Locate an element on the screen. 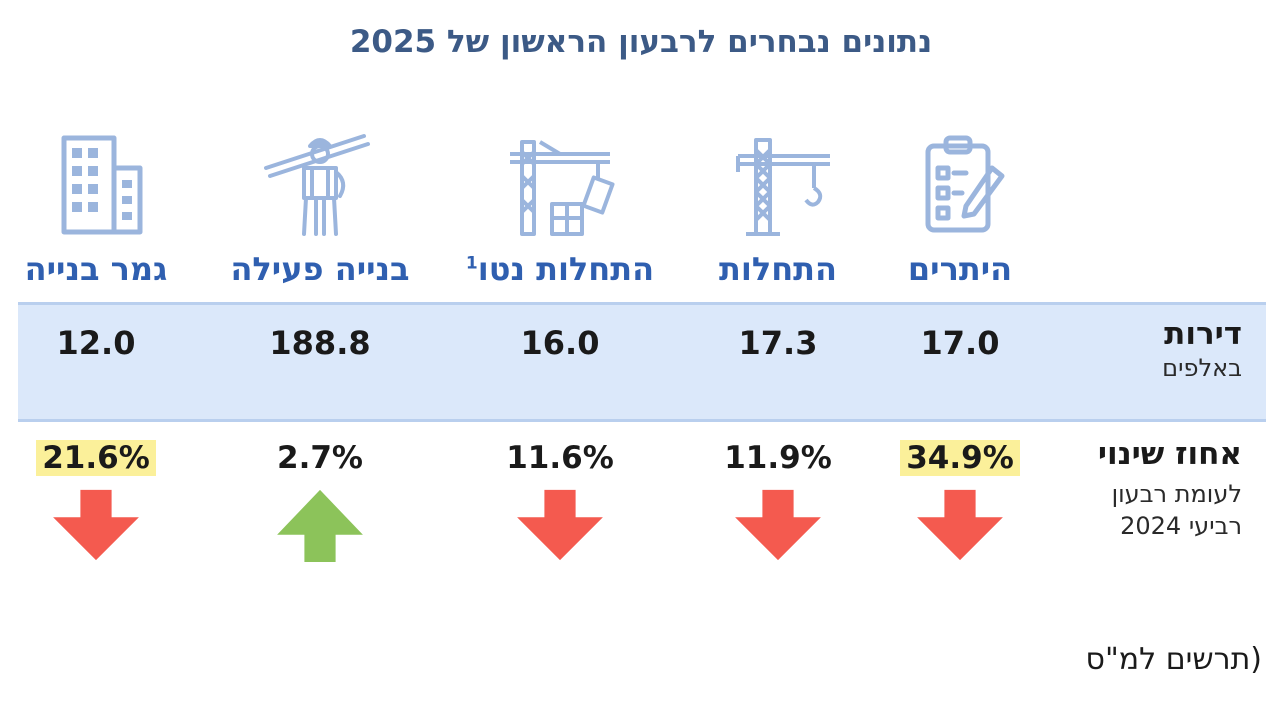 This screenshot has width=1282, height=710. crane-building-icon is located at coordinates (560, 184).